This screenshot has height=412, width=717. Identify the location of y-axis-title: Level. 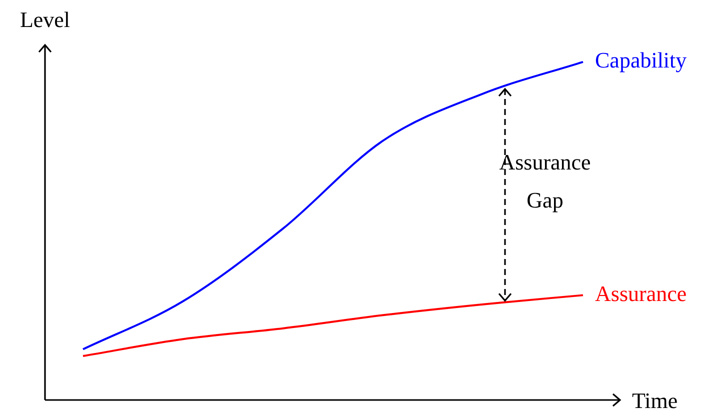
(45, 19).